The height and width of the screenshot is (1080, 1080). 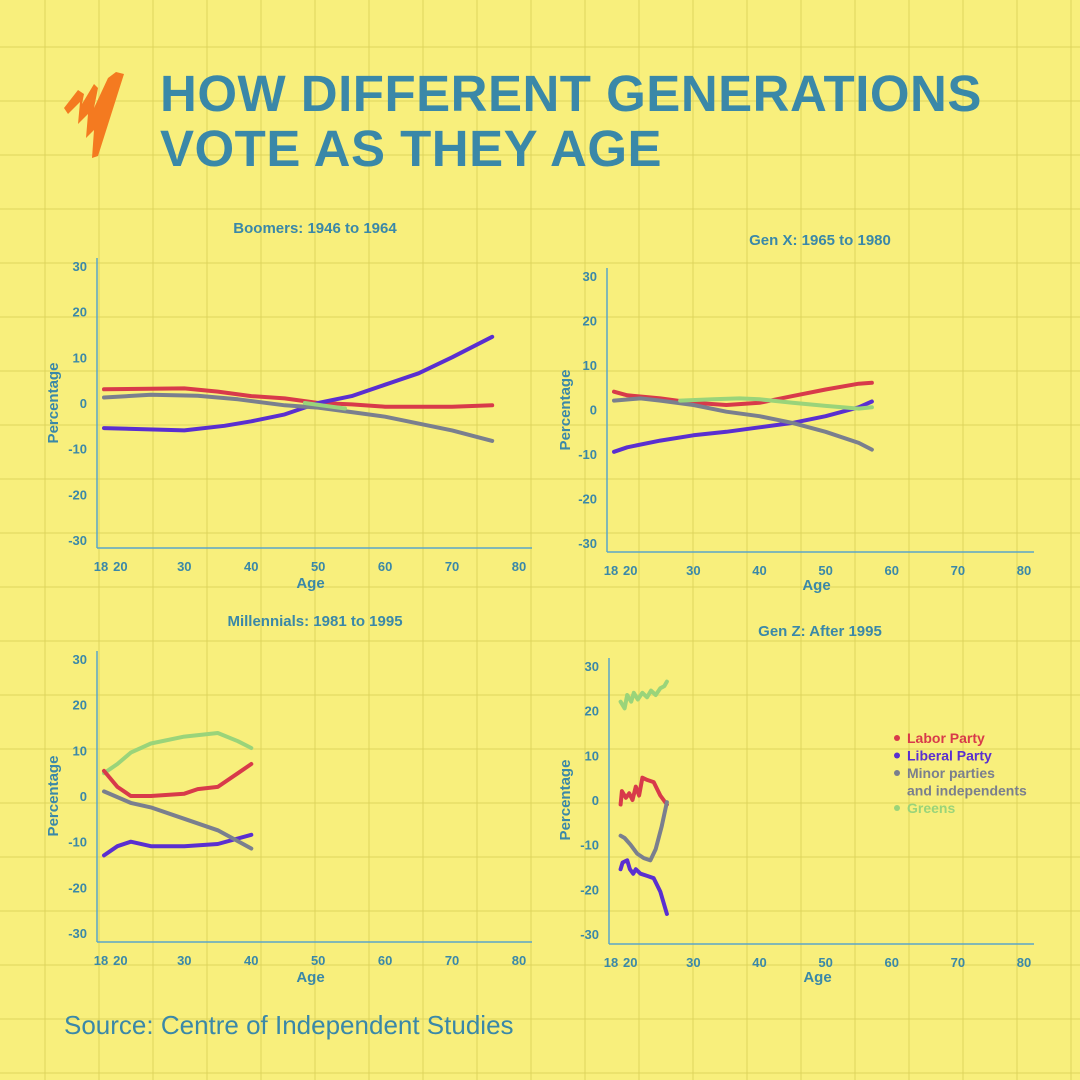 I want to click on legend-label: Greens, so click(x=931, y=808).